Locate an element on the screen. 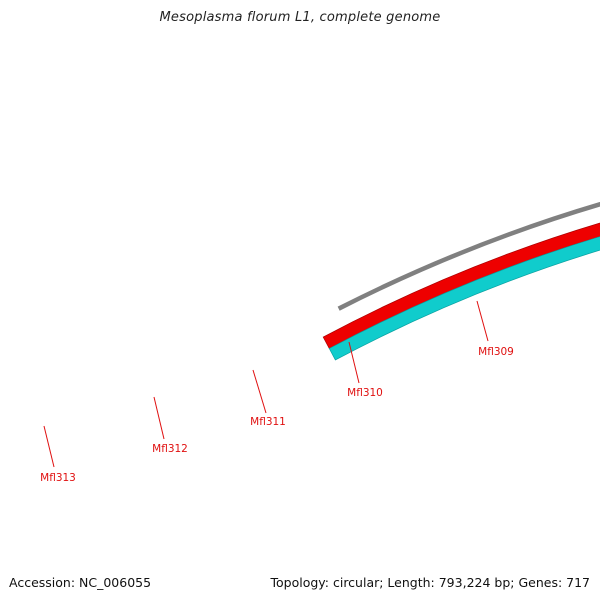  gene-block-cyan is located at coordinates (464, 298).